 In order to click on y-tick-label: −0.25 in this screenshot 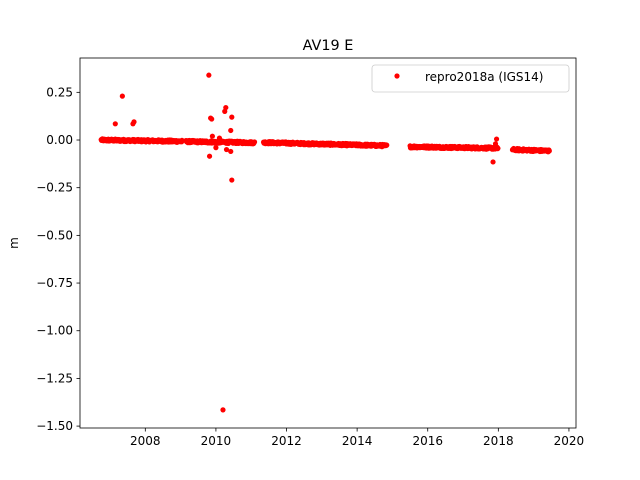, I will do `click(54, 188)`.